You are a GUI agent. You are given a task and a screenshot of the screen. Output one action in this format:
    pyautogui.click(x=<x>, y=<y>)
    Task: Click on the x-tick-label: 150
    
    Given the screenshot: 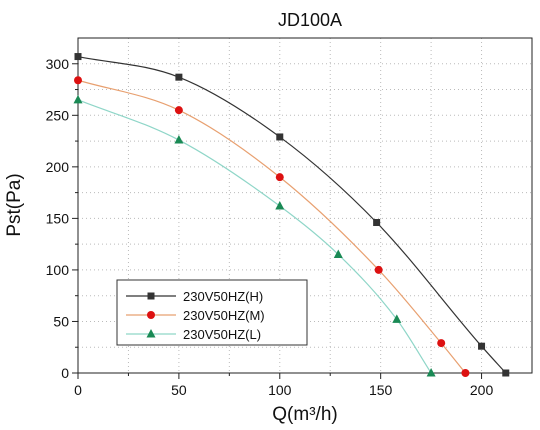 What is the action you would take?
    pyautogui.click(x=381, y=390)
    